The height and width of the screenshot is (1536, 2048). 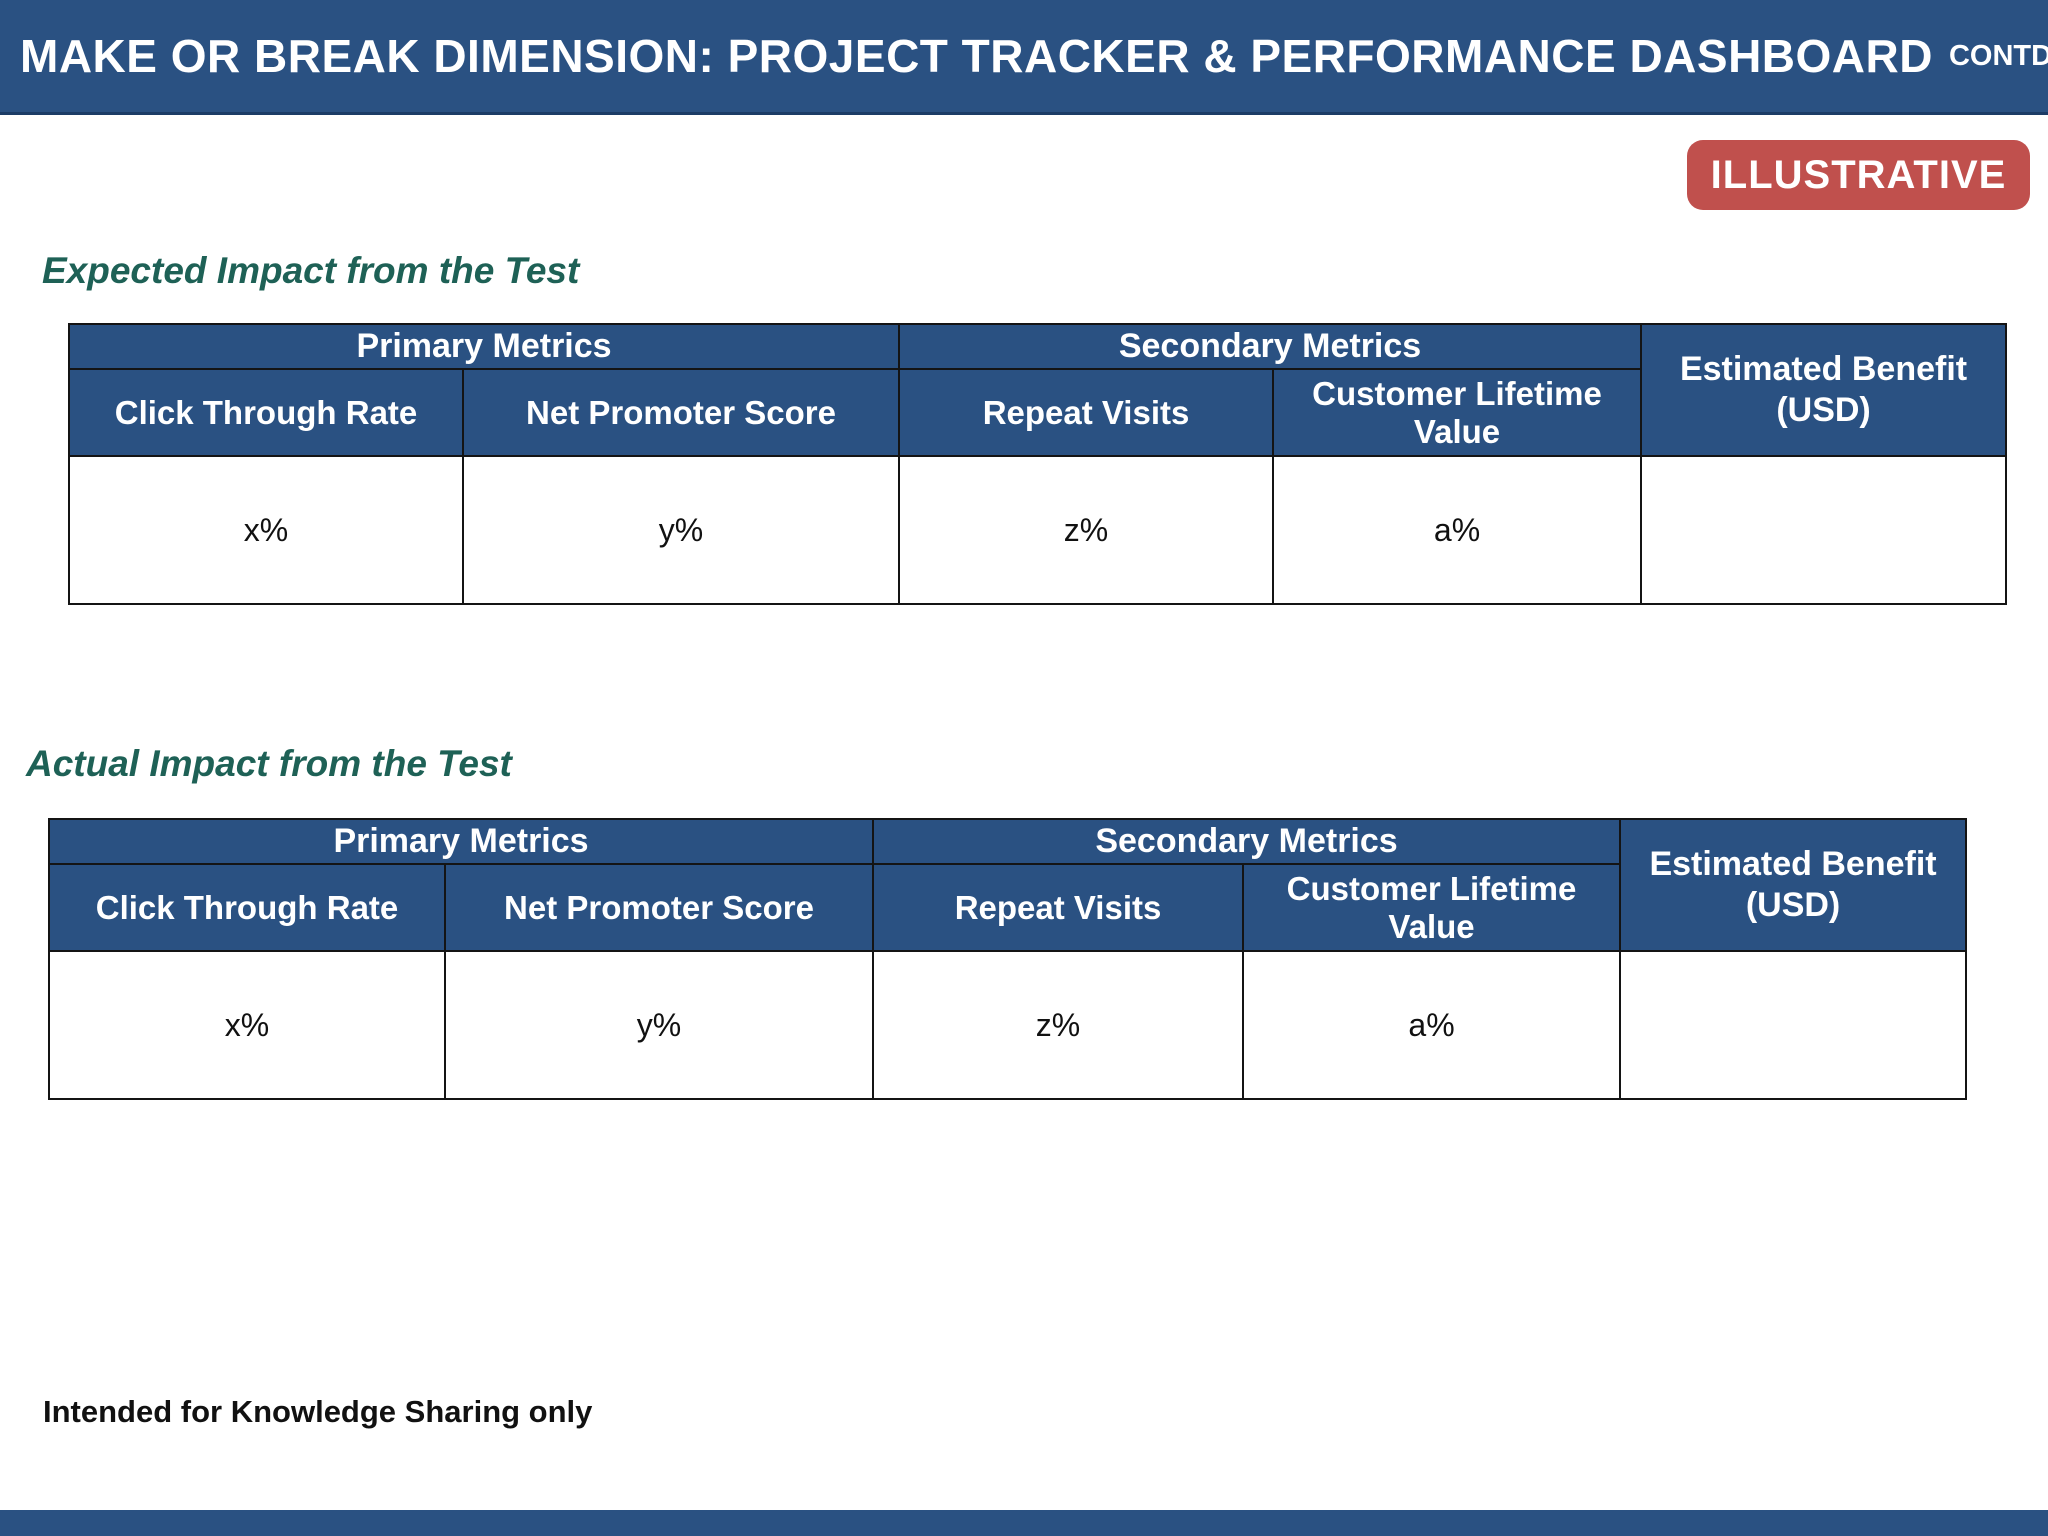 What do you see at coordinates (1024, 1523) in the screenshot?
I see `bottom-accent-bar` at bounding box center [1024, 1523].